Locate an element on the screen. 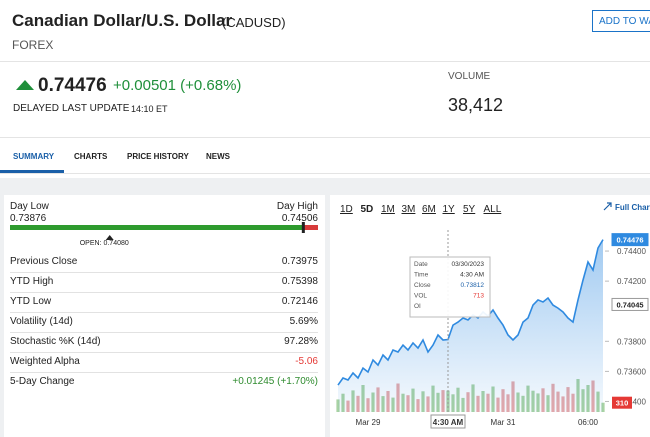  stat-label: Previous Close is located at coordinates (44, 261).